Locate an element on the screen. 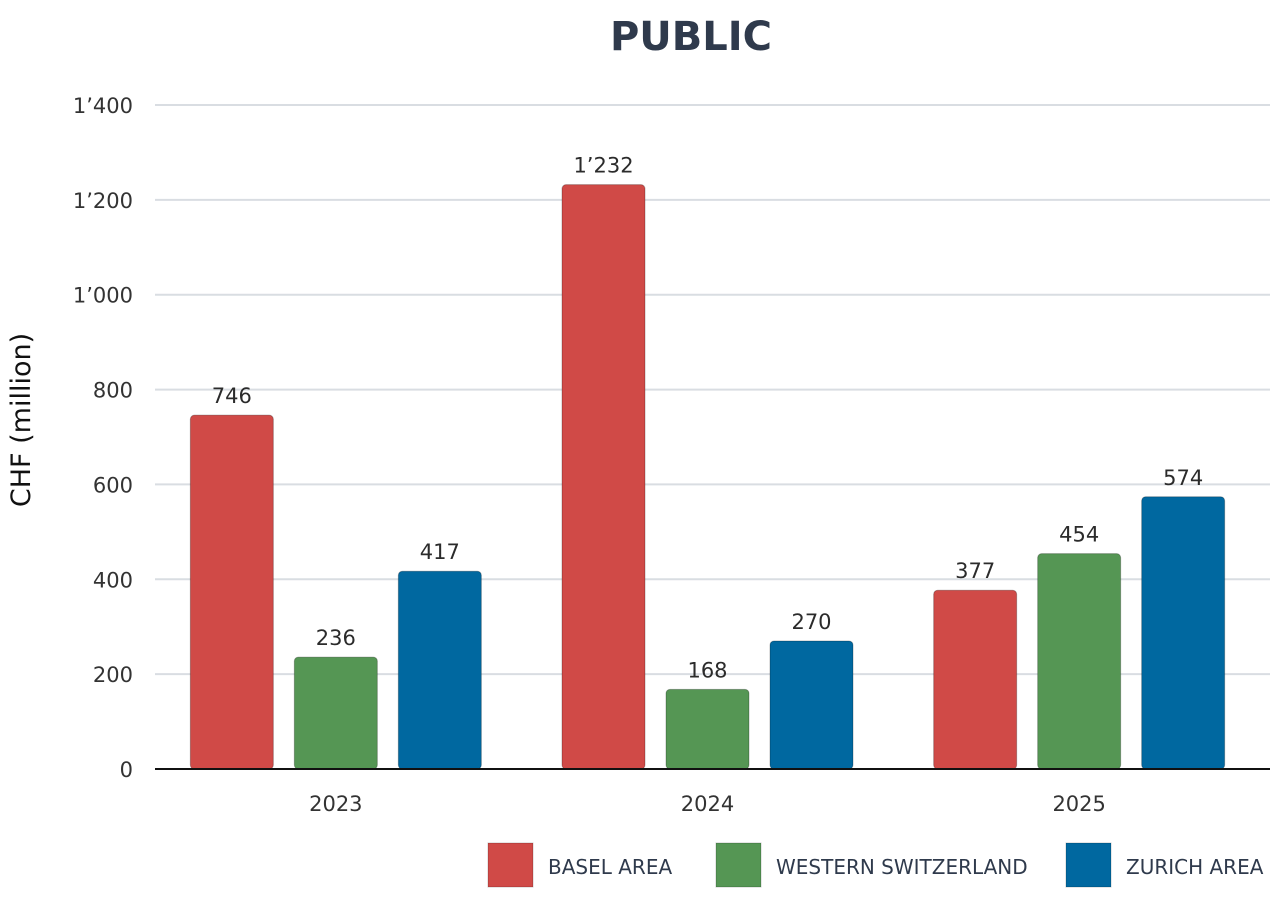 Image resolution: width=1282 pixels, height=912 pixels. y-tick-label: 200 is located at coordinates (113, 675).